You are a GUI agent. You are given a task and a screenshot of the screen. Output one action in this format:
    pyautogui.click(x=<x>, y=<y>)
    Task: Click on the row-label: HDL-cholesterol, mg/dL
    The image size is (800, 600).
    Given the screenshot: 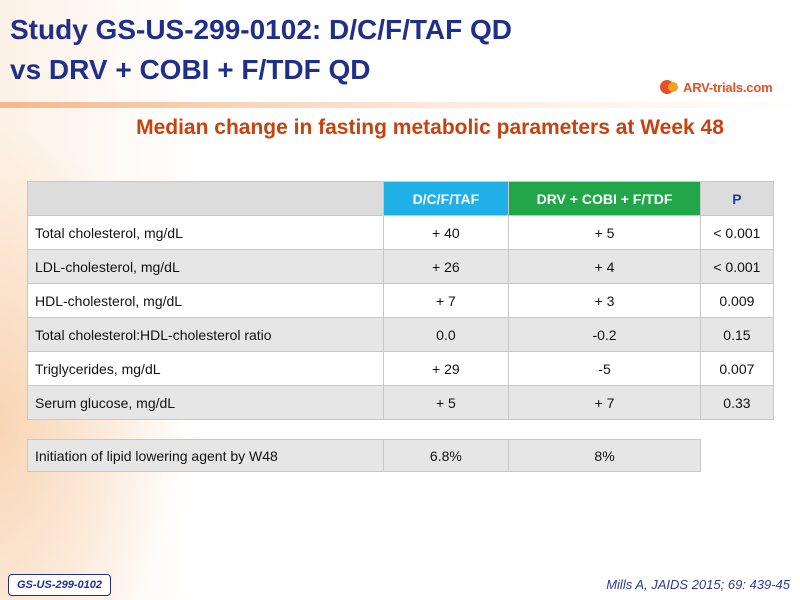 What is the action you would take?
    pyautogui.click(x=205, y=300)
    